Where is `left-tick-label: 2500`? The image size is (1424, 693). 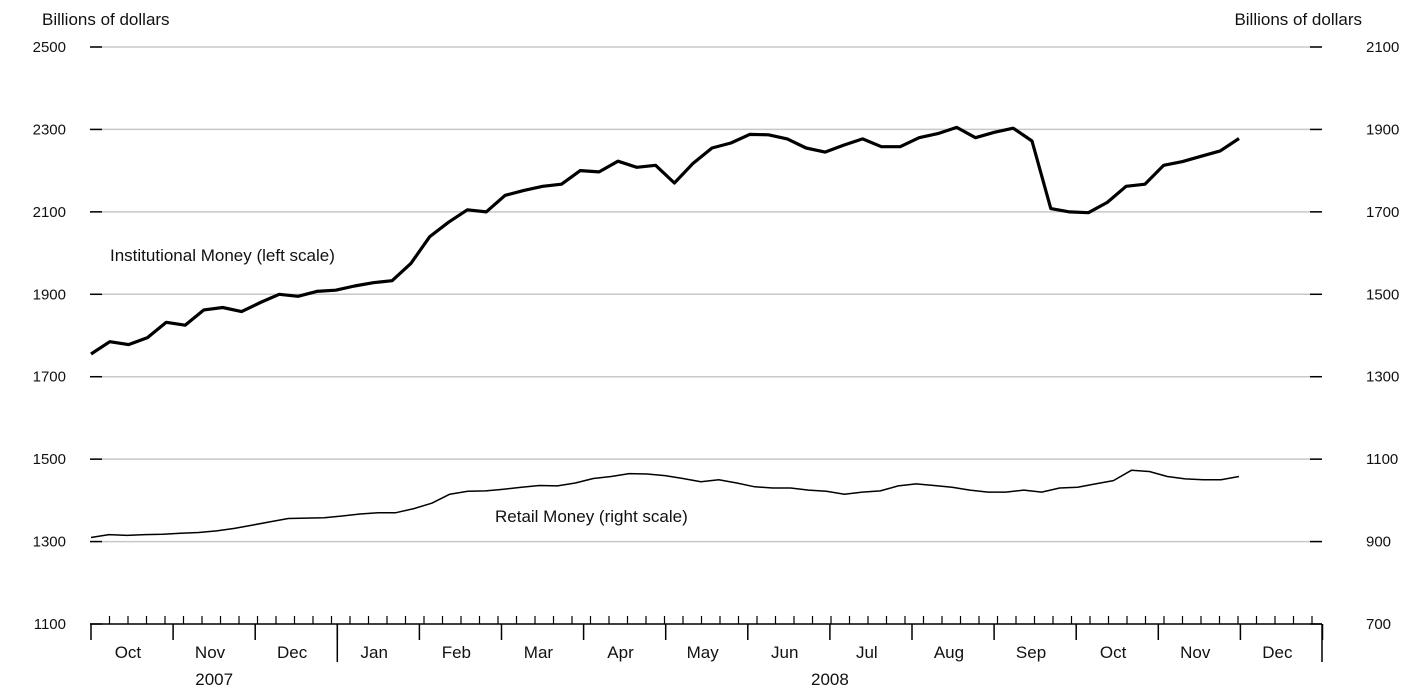
left-tick-label: 2500 is located at coordinates (49, 47).